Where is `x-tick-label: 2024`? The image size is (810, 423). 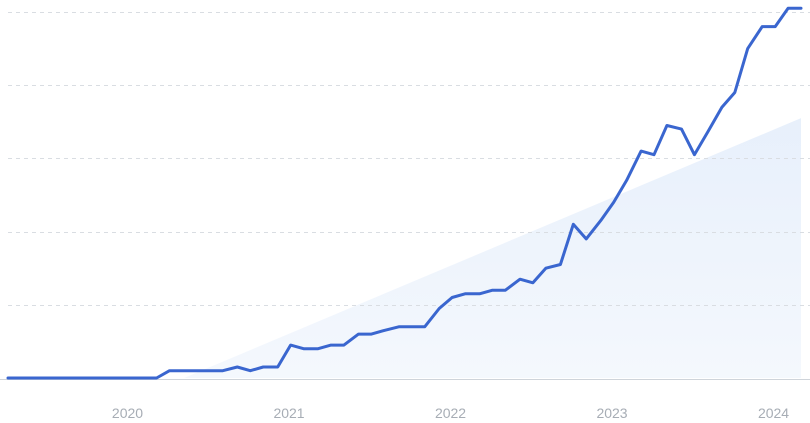
x-tick-label: 2024 is located at coordinates (773, 413).